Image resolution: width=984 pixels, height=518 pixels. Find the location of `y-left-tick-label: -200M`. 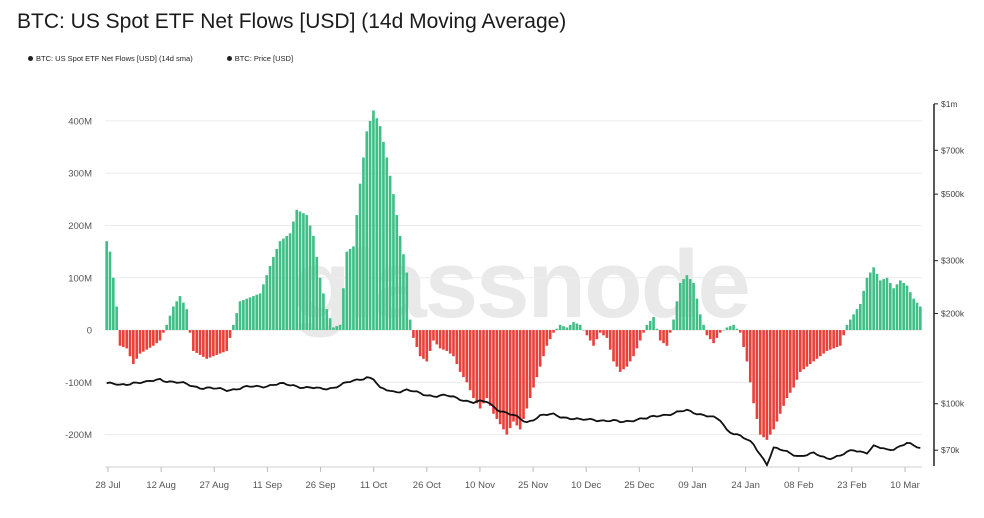

y-left-tick-label: -200M is located at coordinates (78, 435).